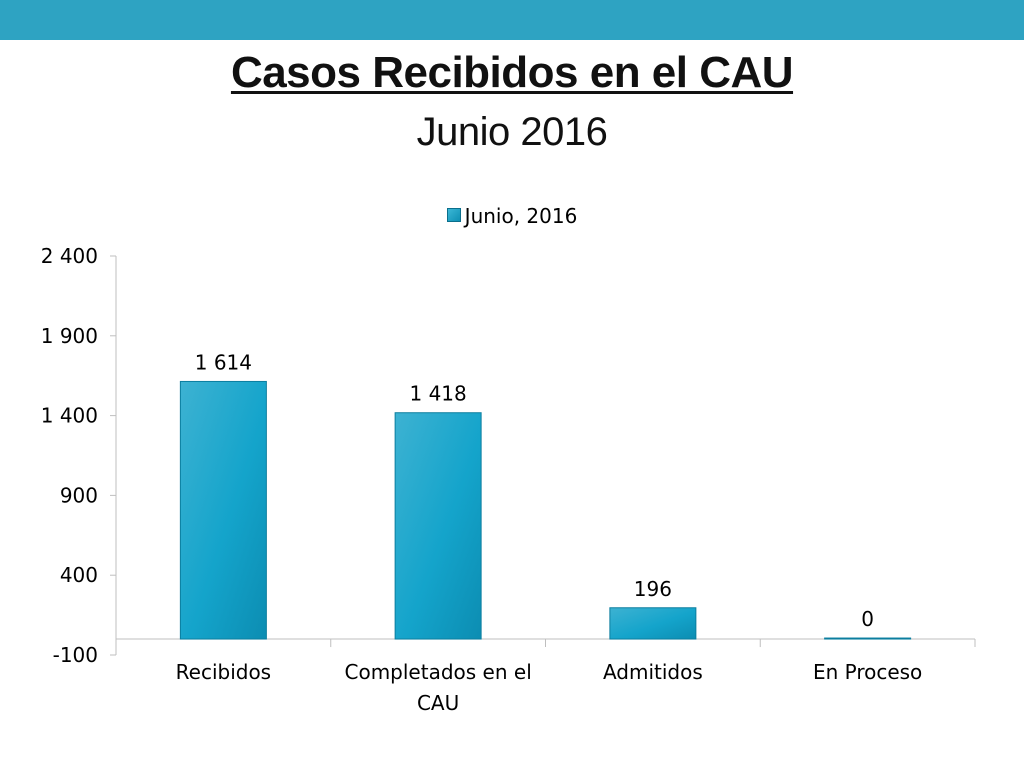 Image resolution: width=1024 pixels, height=768 pixels. I want to click on top-accent-band, so click(512, 20).